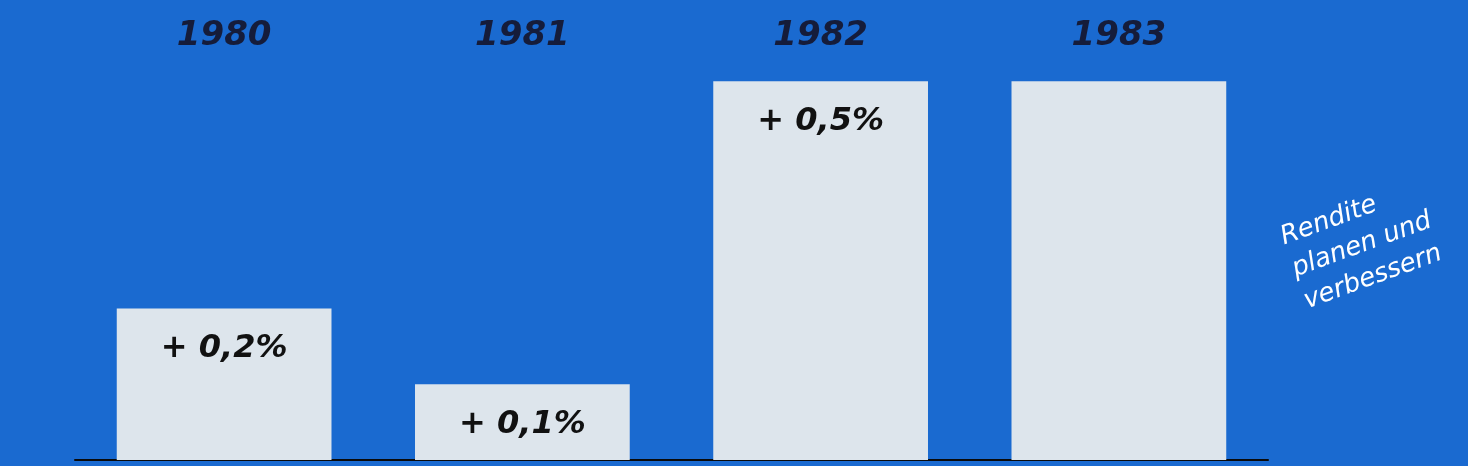 The height and width of the screenshot is (466, 1468). What do you see at coordinates (820, 33) in the screenshot?
I see `x-tick-label: 1982` at bounding box center [820, 33].